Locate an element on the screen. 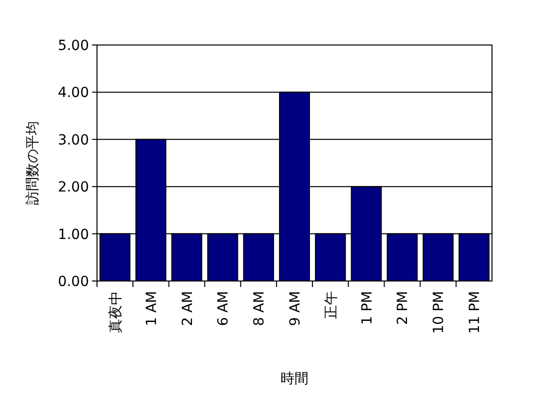 The width and height of the screenshot is (548, 398). y-tick-label: 0.00 is located at coordinates (73, 282).